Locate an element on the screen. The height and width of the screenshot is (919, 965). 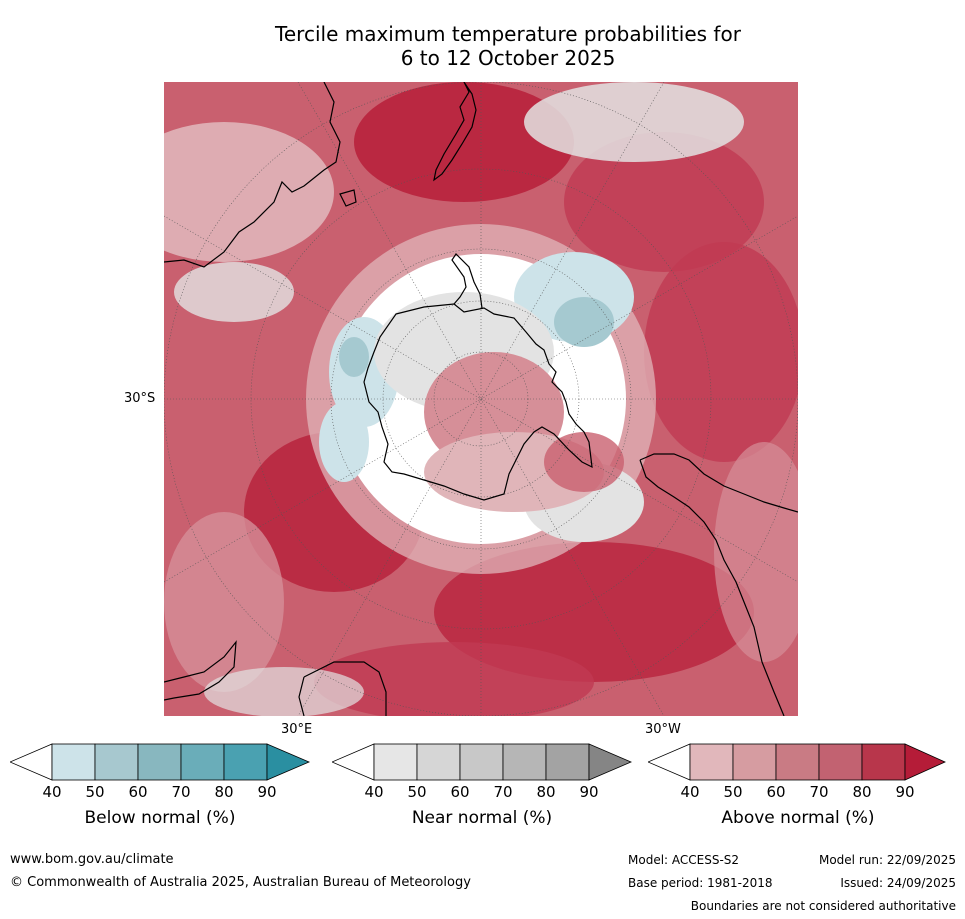
colorbar-below-normal-label: Below normal (%) is located at coordinates (160, 818).